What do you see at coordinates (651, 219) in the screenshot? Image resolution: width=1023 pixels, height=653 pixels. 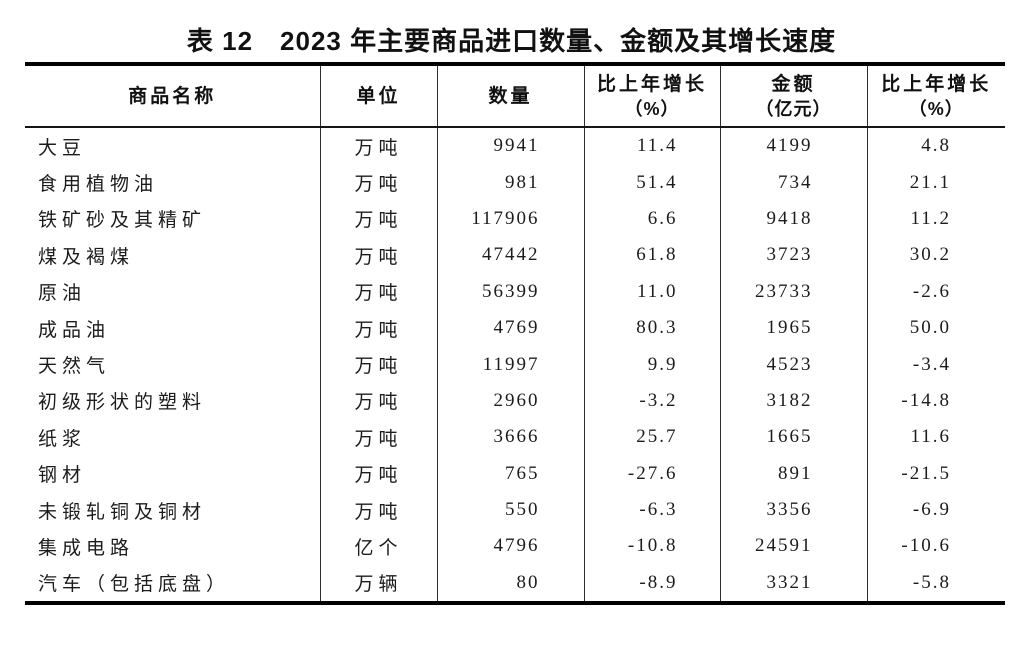 I see `cell-quantity-growth: 6.6` at bounding box center [651, 219].